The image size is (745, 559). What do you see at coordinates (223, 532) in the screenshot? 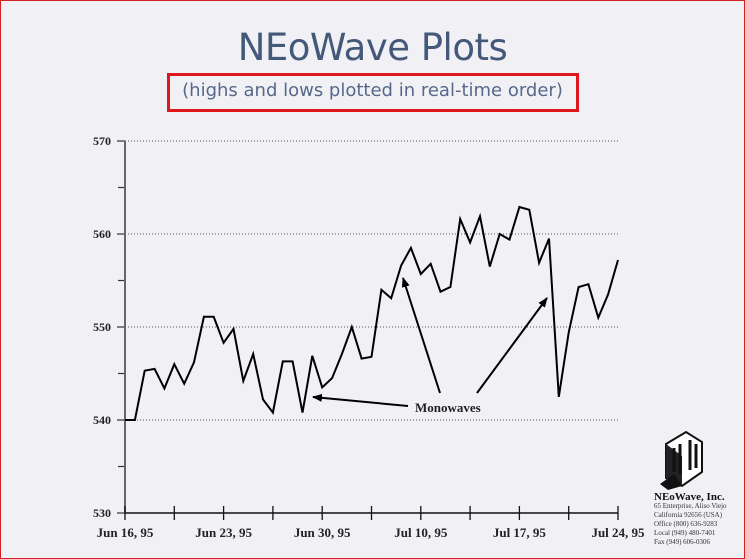
I see `x-tick-label: Jun 23, 95` at bounding box center [223, 532].